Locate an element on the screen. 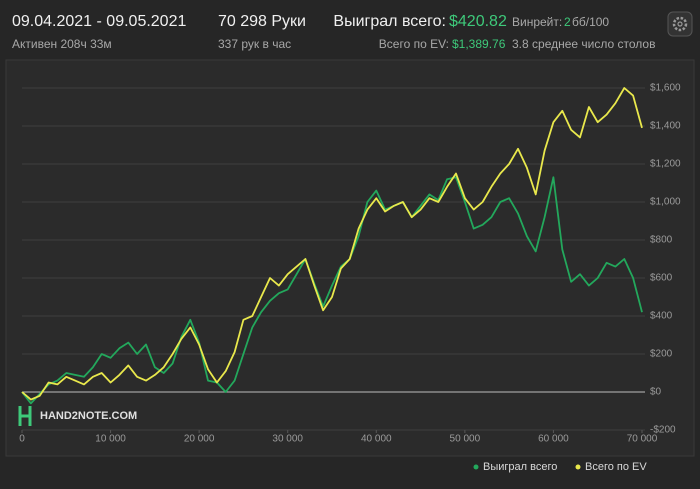 This screenshot has width=700, height=489. y-tick-label: $800 is located at coordinates (661, 240).